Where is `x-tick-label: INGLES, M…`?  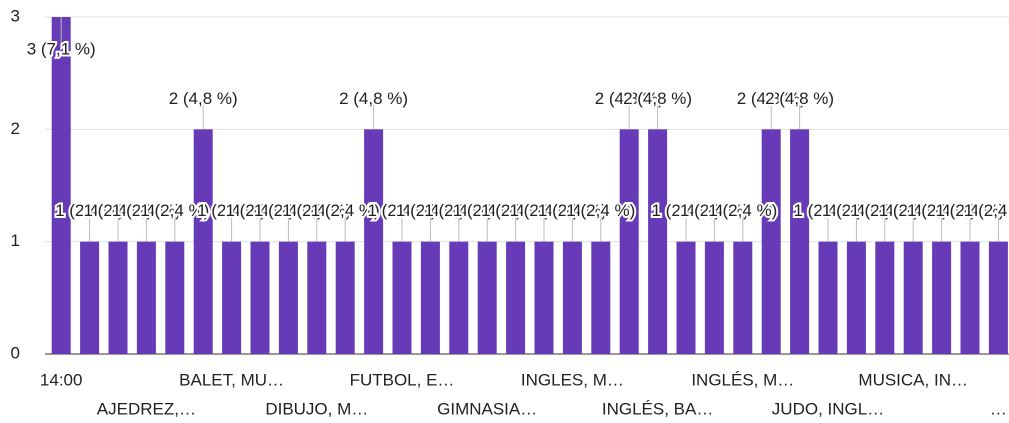 x-tick-label: INGLES, M… is located at coordinates (572, 379).